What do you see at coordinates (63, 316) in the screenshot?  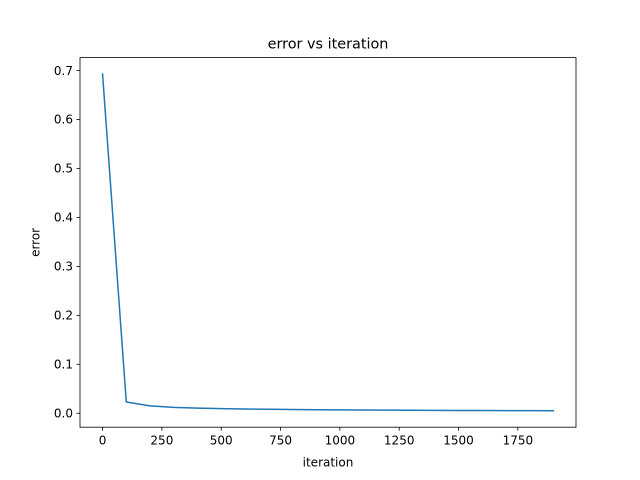 I see `y-tick-label: 0.2` at bounding box center [63, 316].